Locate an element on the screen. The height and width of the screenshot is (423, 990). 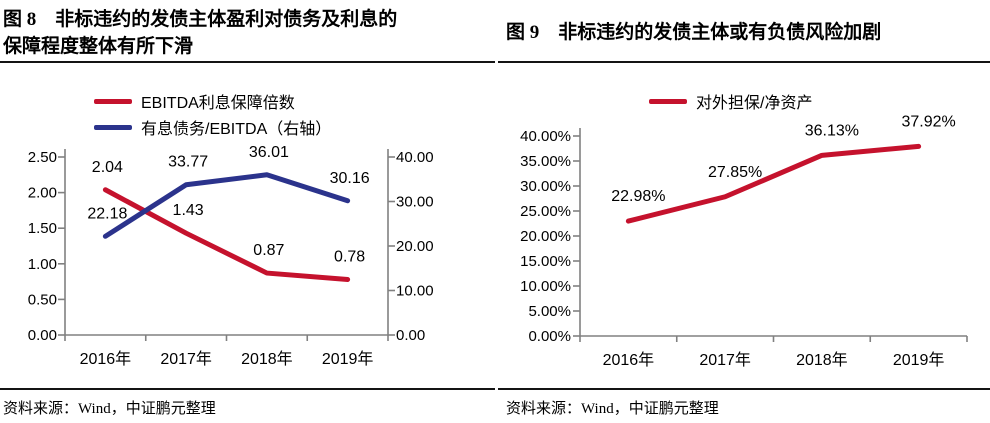
figure-8-title: 图 8 非标违约的发债主体盈利对债务及利息的 保障程度整体有所下滑 is located at coordinates (247, 31).